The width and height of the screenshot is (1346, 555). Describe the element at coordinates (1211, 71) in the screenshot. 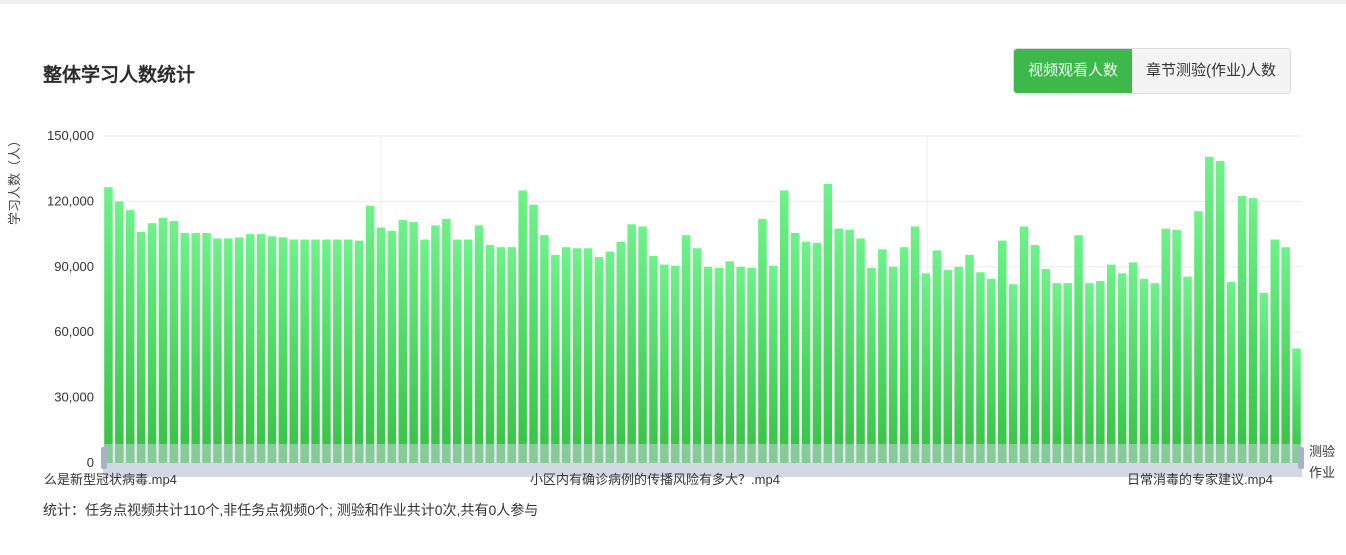

I see `tab-chapter-quiz: 章节测验(作业)人数` at that location.